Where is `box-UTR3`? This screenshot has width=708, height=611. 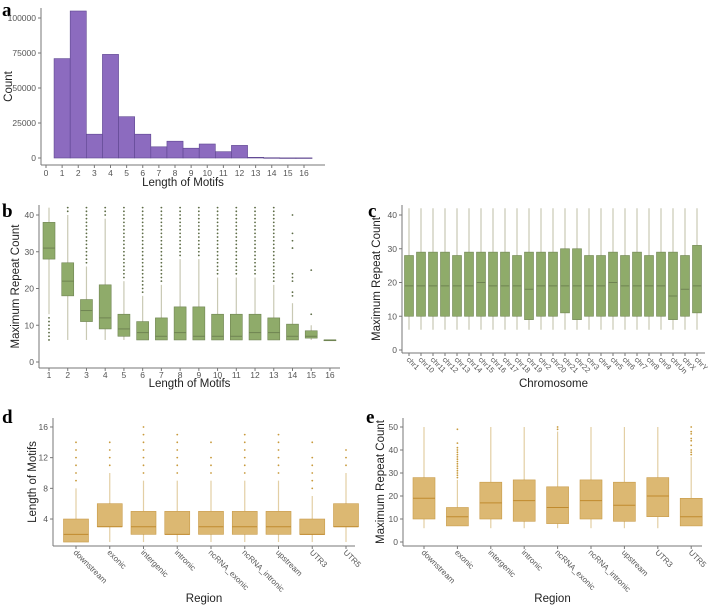 box-UTR3 is located at coordinates (312, 492).